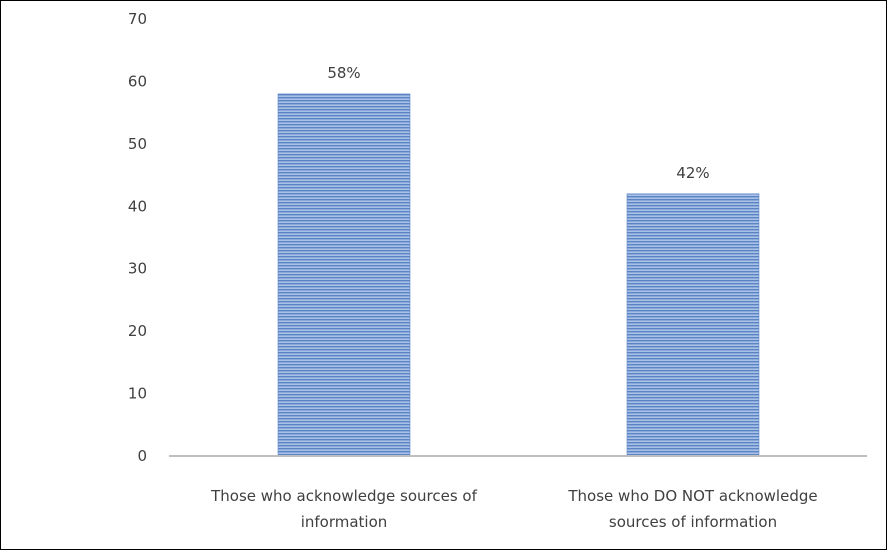 This screenshot has height=551, width=887. What do you see at coordinates (692, 173) in the screenshot?
I see `data-label: 42%` at bounding box center [692, 173].